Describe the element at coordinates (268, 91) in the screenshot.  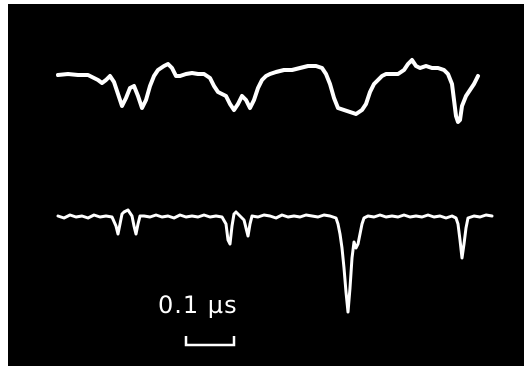
I see `upper-waveform-trace` at that location.